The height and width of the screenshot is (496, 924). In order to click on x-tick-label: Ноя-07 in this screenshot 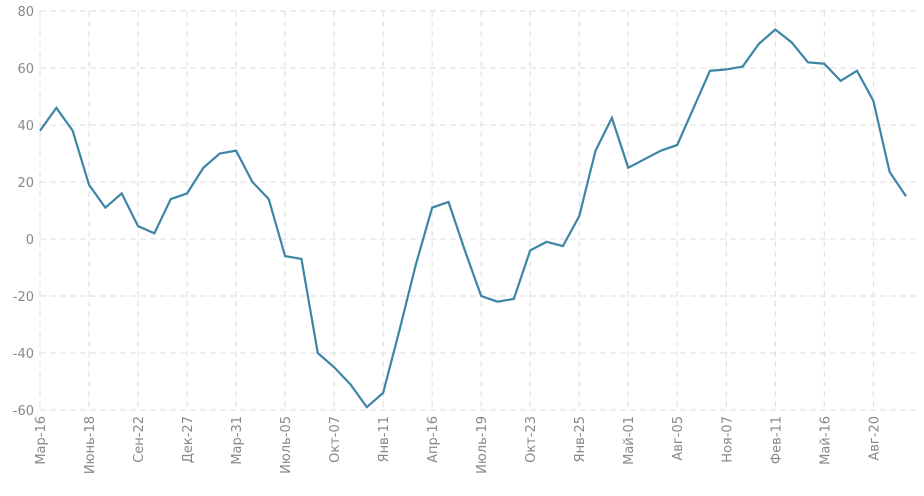, I will do `click(727, 439)`.